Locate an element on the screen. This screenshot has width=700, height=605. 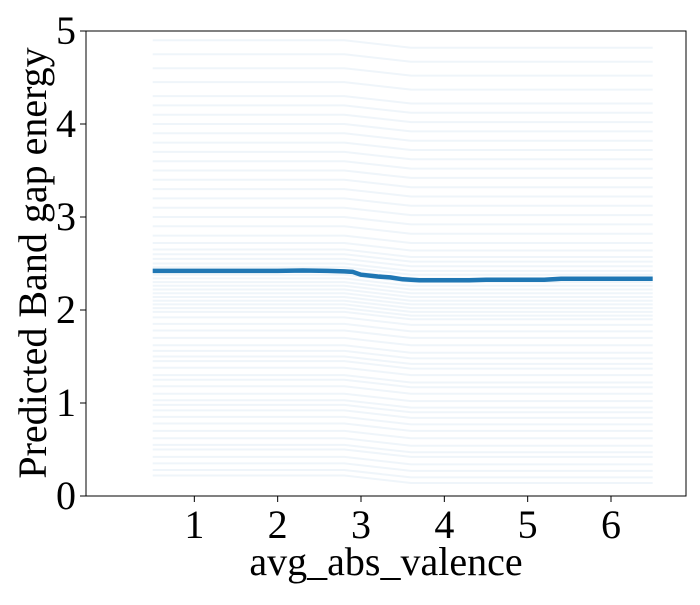
x-tick-label: 3 is located at coordinates (361, 524).